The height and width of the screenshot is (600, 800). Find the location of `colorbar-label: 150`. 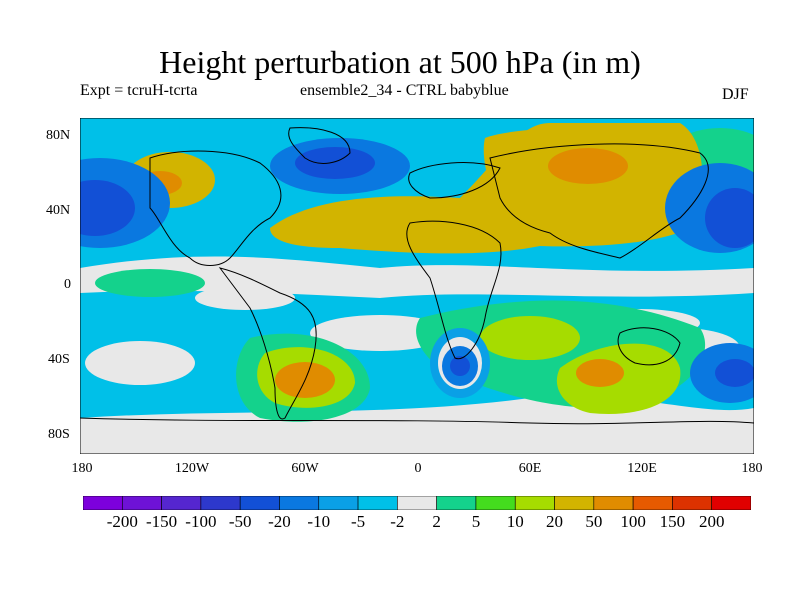

colorbar-label: 150 is located at coordinates (672, 521).